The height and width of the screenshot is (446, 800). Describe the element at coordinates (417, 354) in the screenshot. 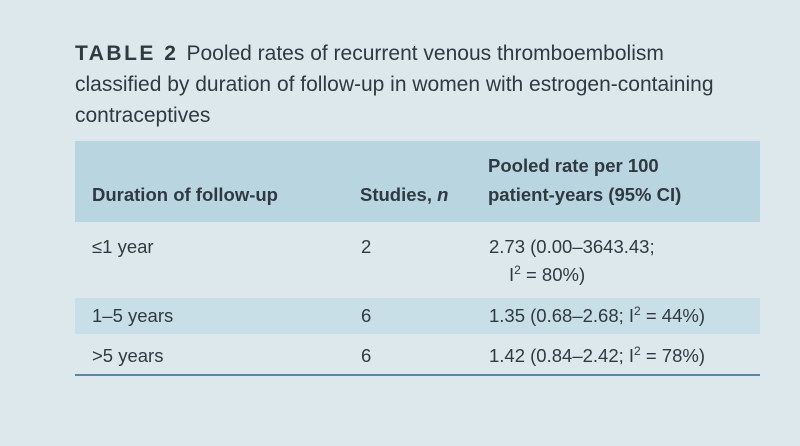

I see `table-row: >5 years 6 1.42 (0.84–2.42; I2 = 78%)` at that location.